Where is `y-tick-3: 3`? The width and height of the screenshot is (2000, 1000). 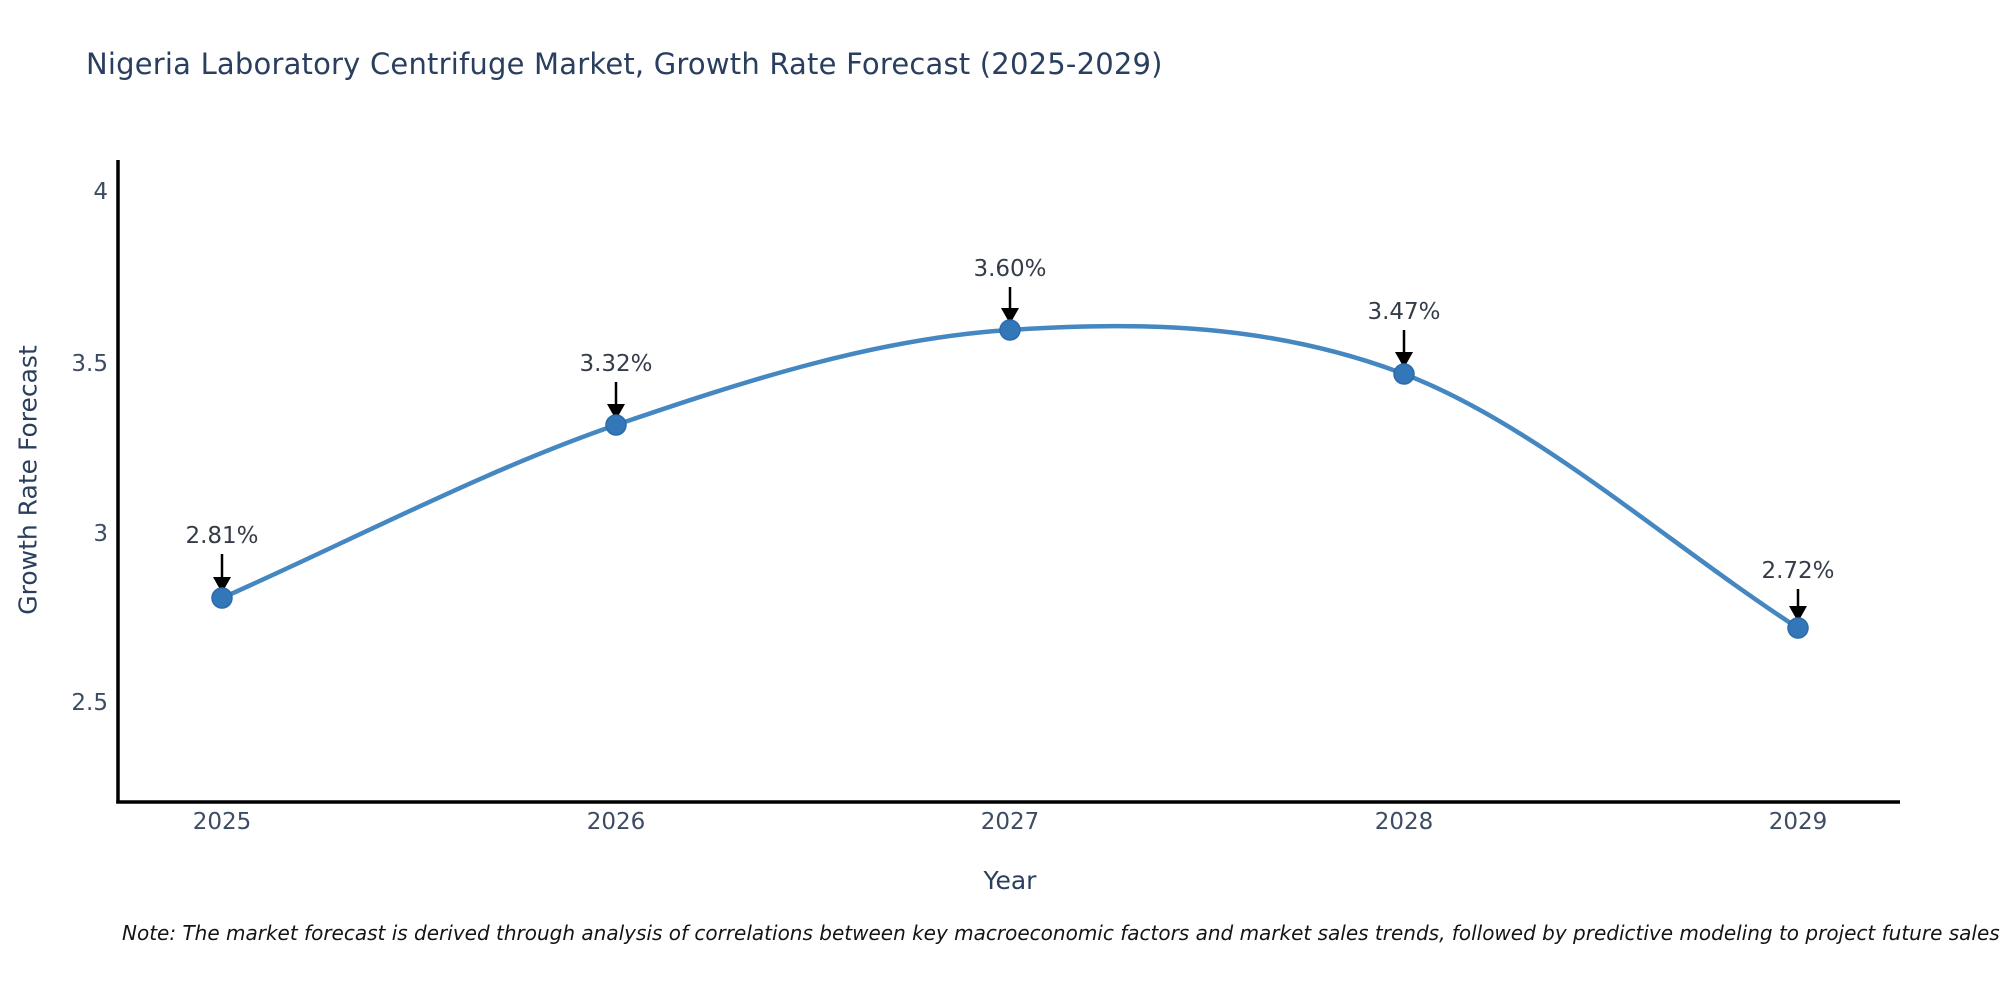
y-tick-3: 3 is located at coordinates (100, 534).